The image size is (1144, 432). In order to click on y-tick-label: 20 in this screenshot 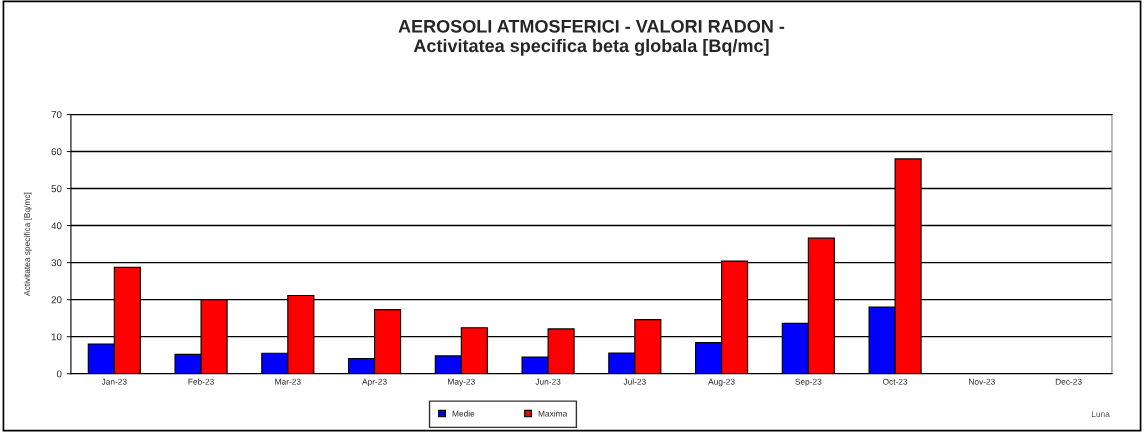, I will do `click(56, 300)`.